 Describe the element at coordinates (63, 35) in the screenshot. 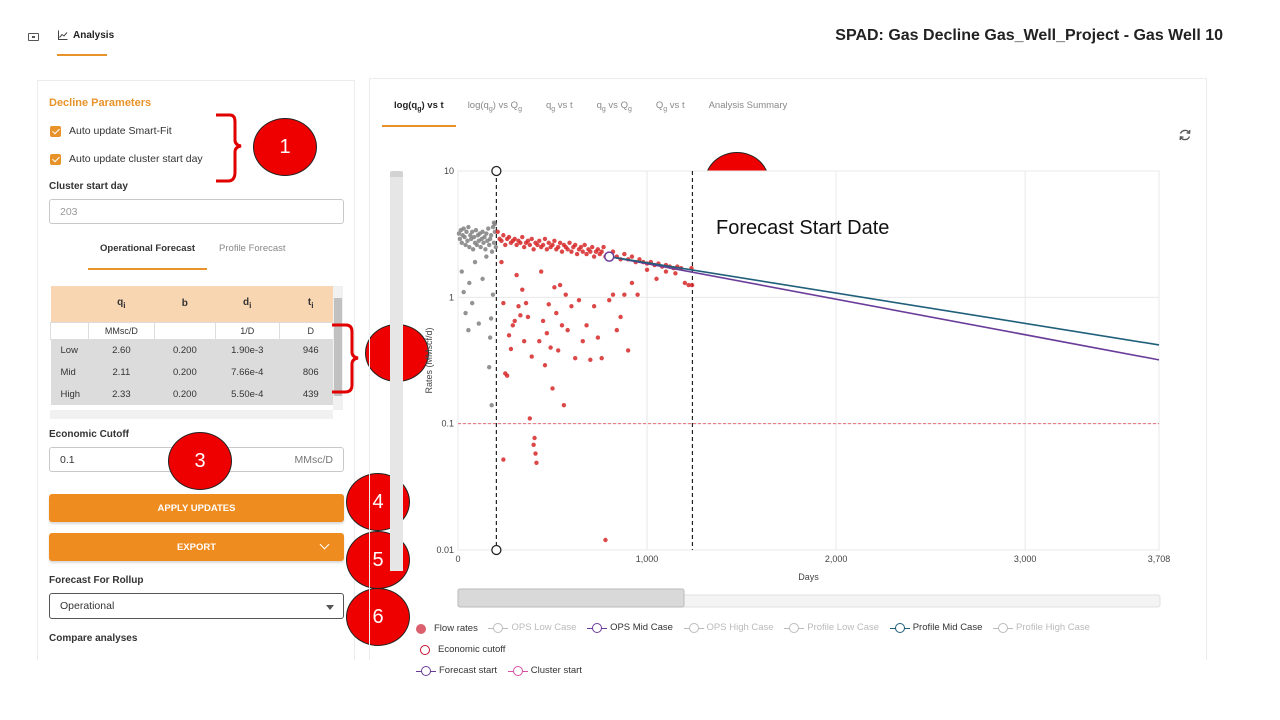

I see `line-chart-icon` at that location.